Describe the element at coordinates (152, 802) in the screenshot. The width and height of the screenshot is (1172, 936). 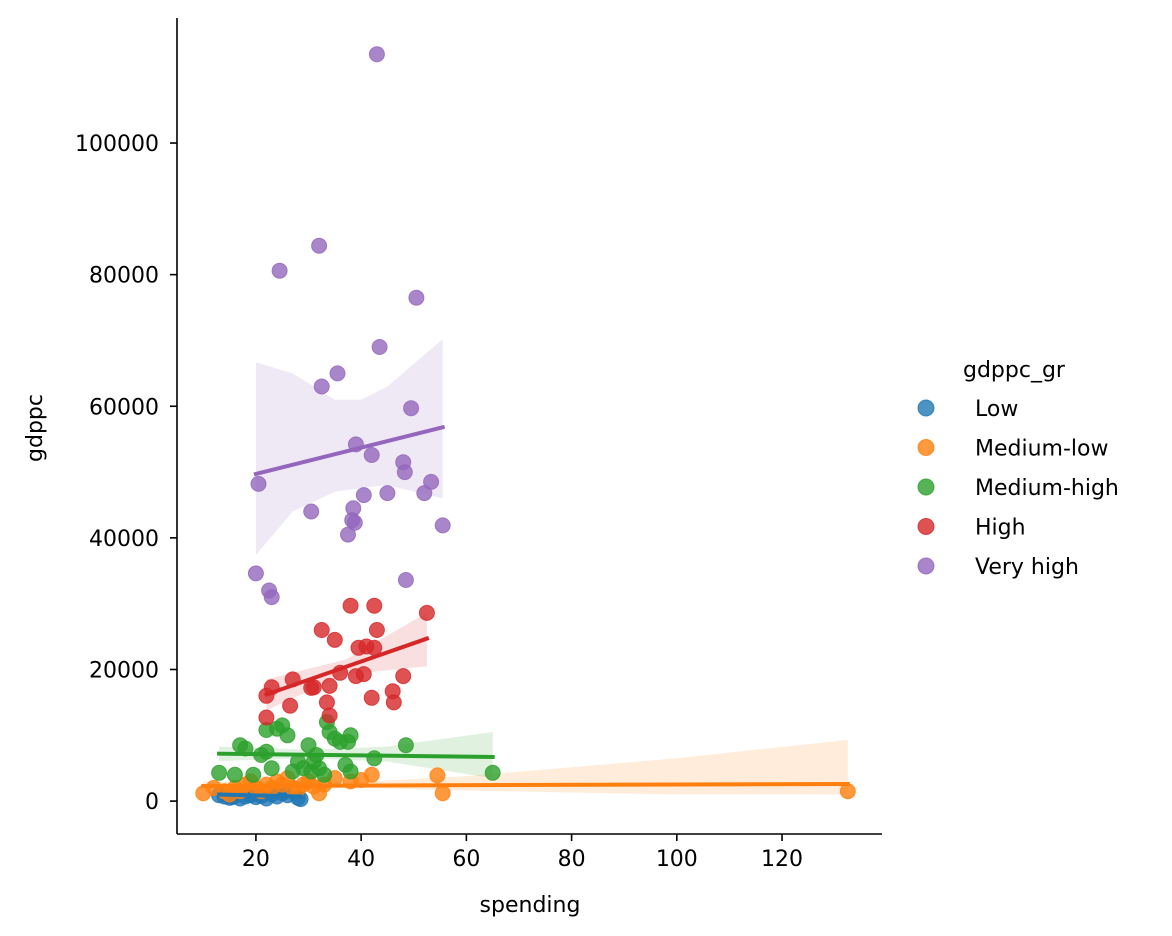
I see `y-tick-label-0: 0` at that location.